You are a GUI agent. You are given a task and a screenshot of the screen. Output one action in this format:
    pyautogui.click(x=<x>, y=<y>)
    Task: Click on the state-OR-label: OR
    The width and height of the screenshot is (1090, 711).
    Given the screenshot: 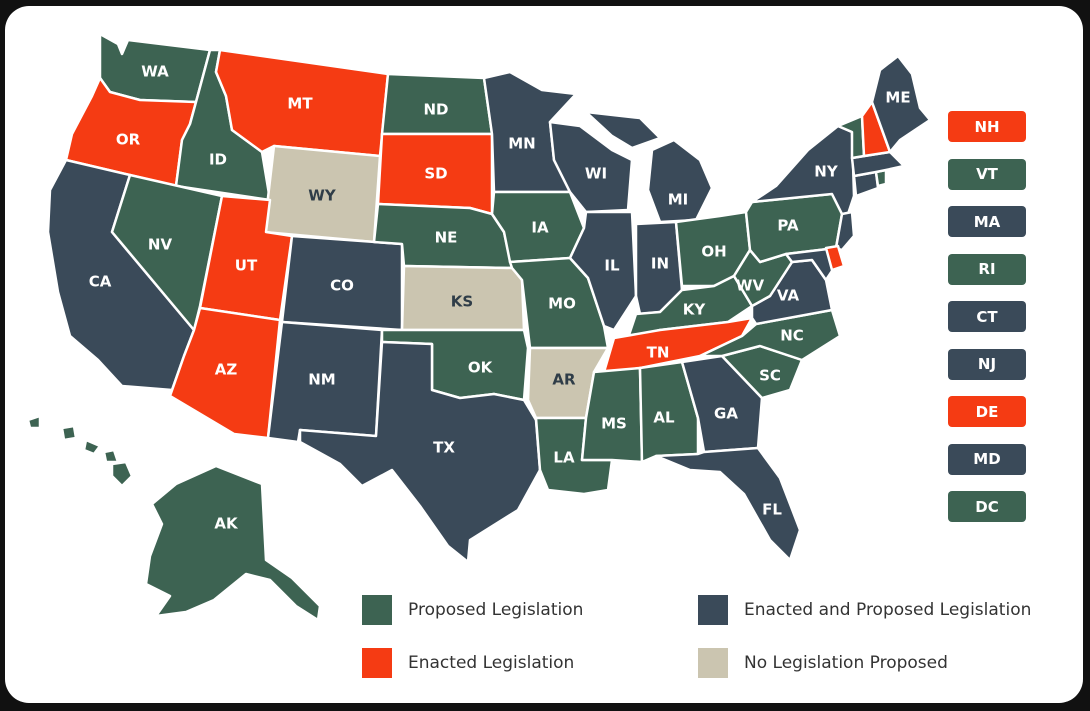 What is the action you would take?
    pyautogui.click(x=128, y=140)
    